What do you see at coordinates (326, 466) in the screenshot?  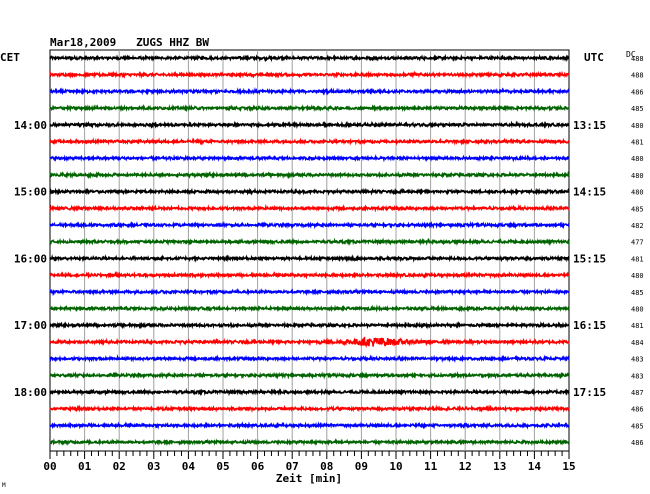 I see `x-tick-label: 08` at bounding box center [326, 466].